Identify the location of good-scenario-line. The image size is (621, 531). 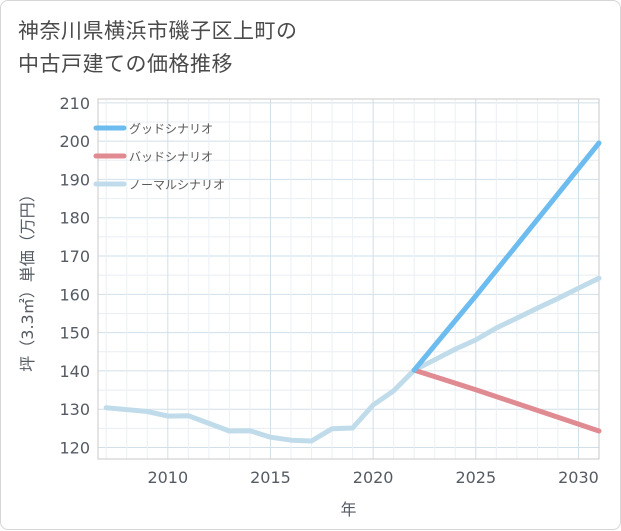
(506, 256).